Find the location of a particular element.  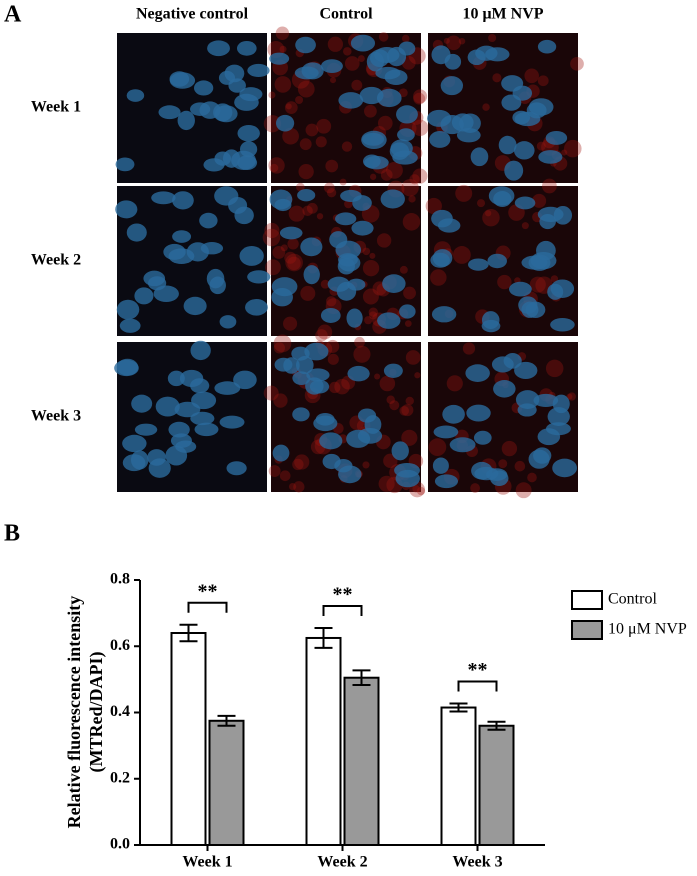

significance-bracket is located at coordinates (477, 686).